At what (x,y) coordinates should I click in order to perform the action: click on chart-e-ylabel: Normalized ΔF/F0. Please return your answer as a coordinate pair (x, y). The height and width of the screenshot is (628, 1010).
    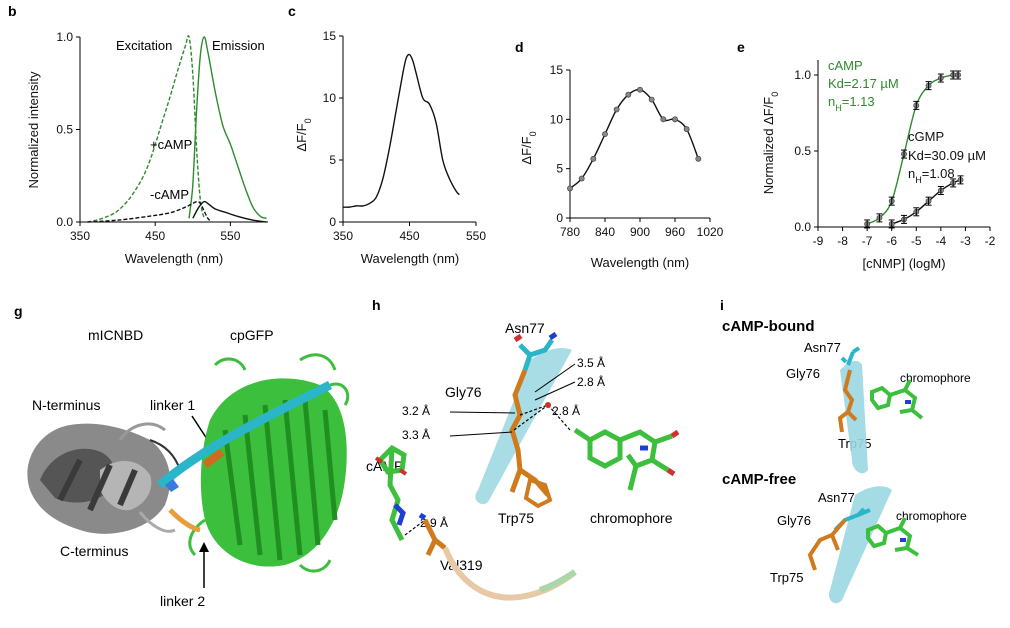
    Looking at the image, I should click on (770, 143).